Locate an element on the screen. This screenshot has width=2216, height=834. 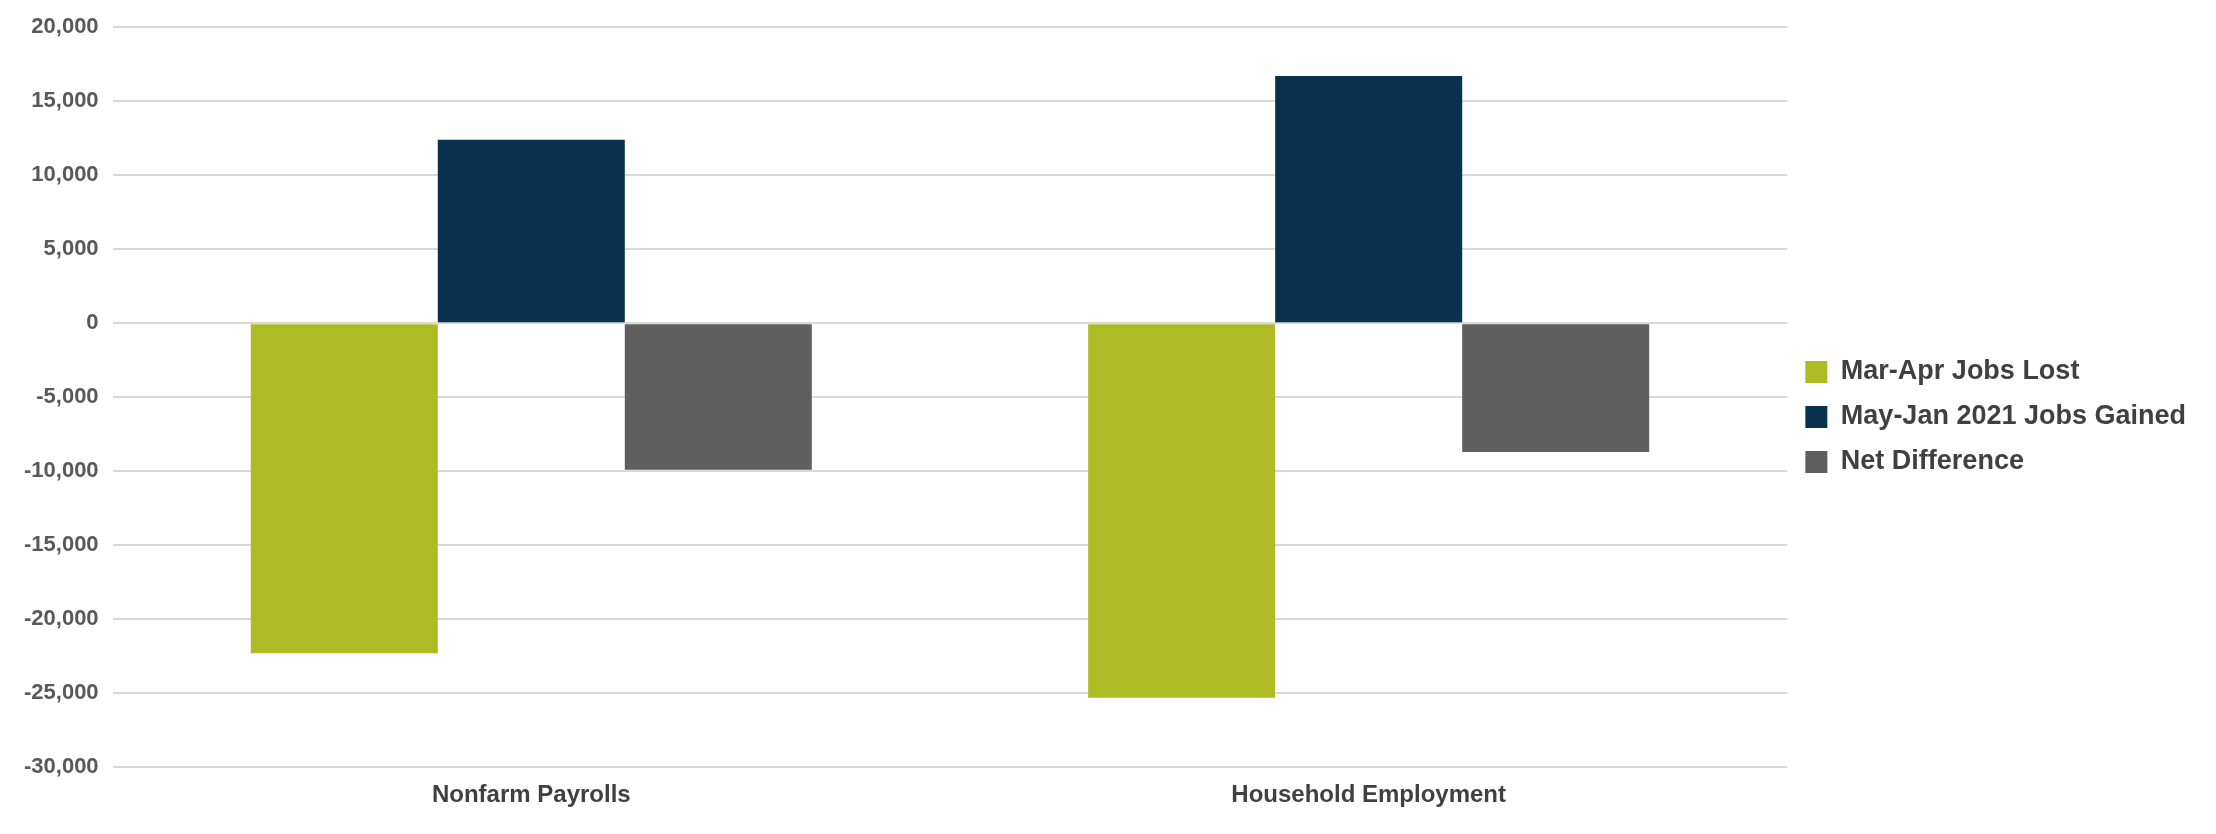
legend-label: May-Jan 2021 Jobs Gained is located at coordinates (2013, 415).